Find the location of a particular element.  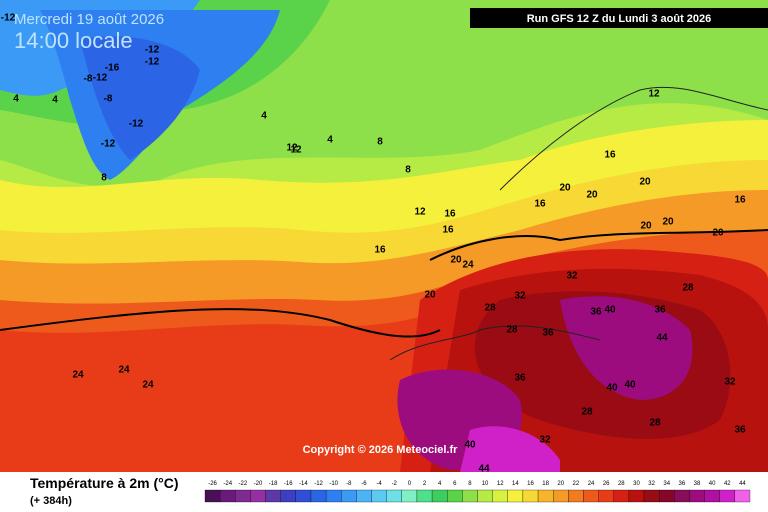

colorbar-label: 6 is located at coordinates (455, 484).